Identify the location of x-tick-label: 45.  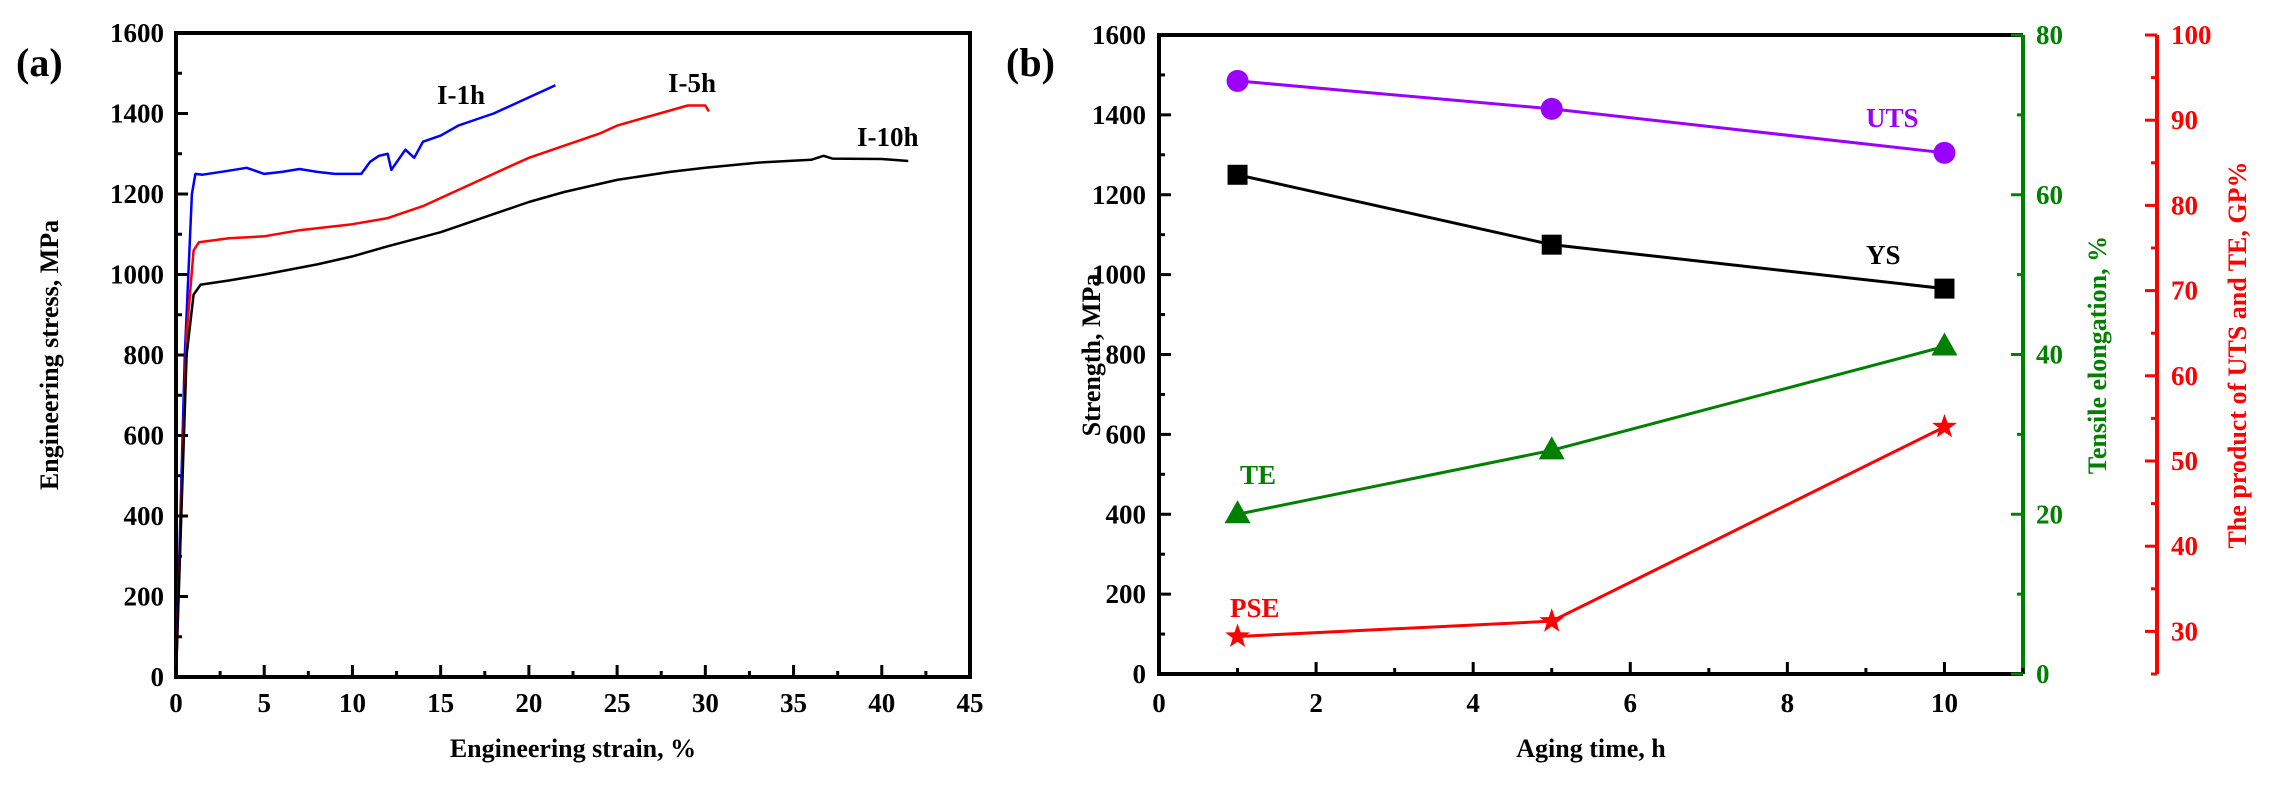
(970, 703).